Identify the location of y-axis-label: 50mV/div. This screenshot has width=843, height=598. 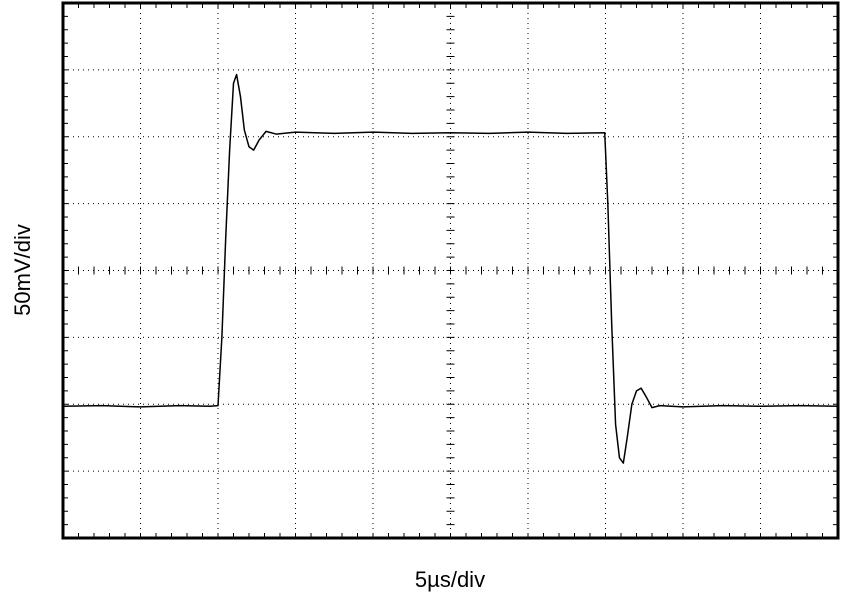
(22, 270).